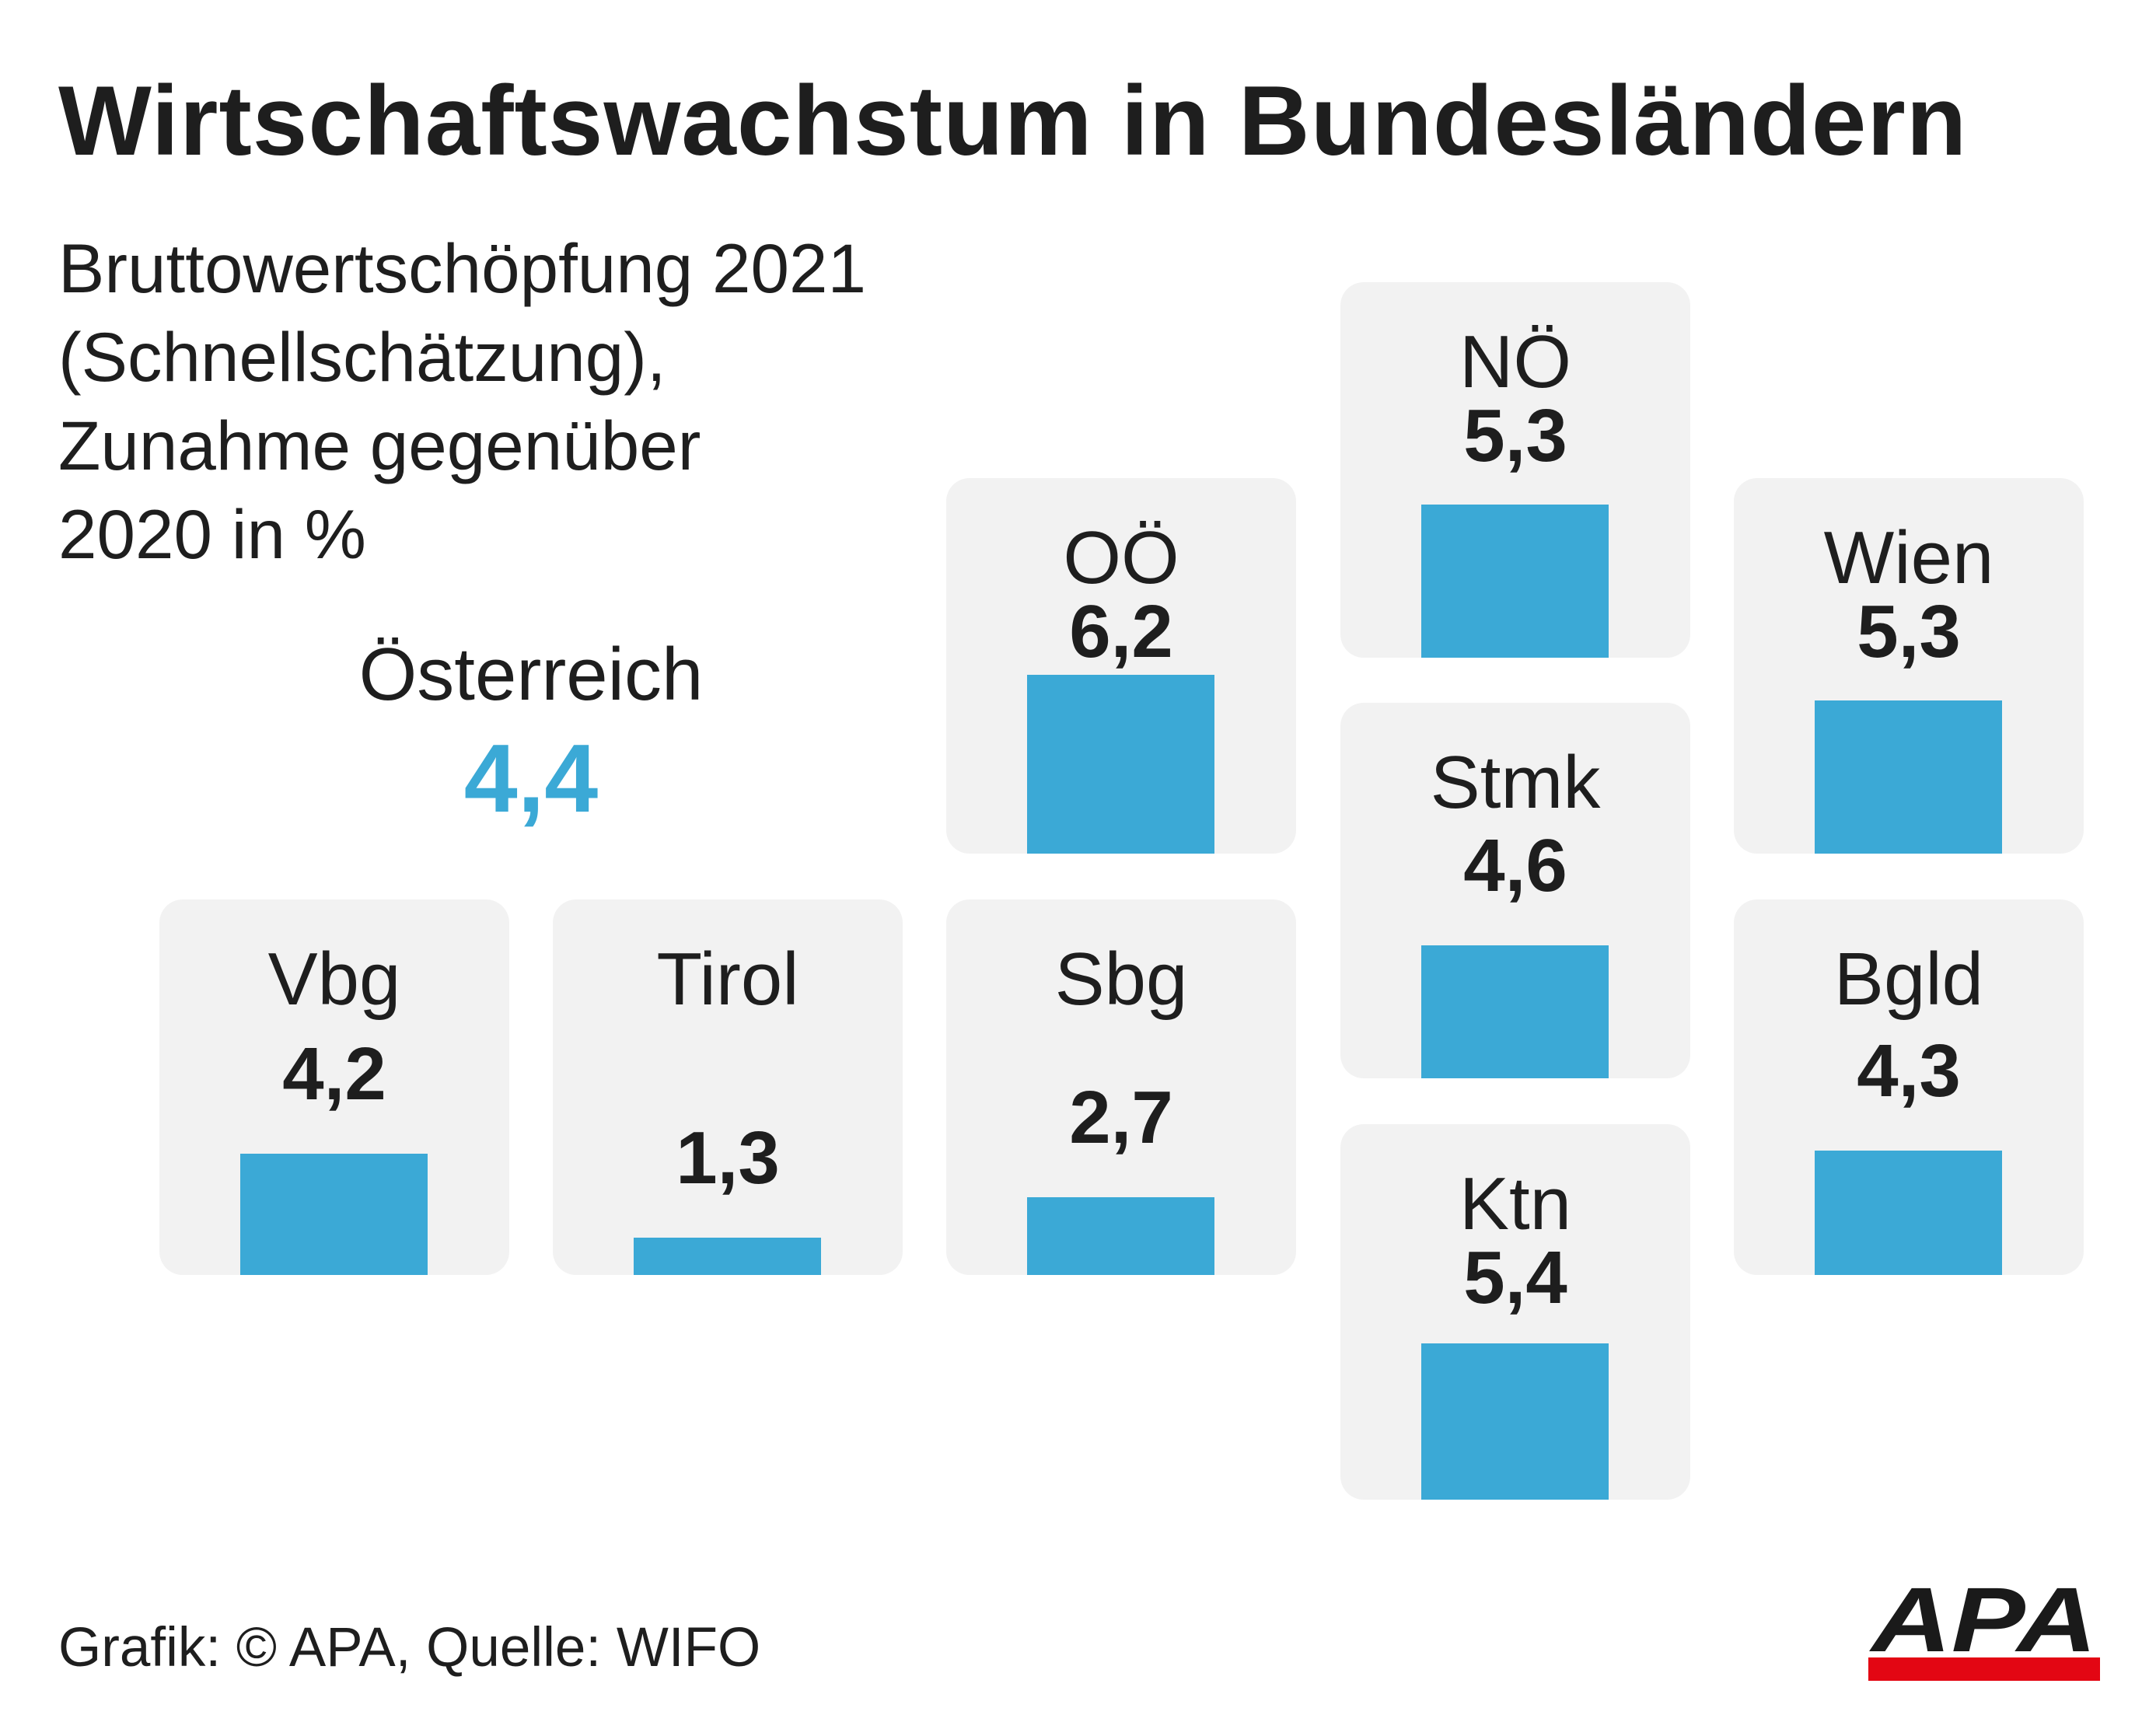 The width and height of the screenshot is (2156, 1715). I want to click on data-label: 2,7, so click(1121, 1118).